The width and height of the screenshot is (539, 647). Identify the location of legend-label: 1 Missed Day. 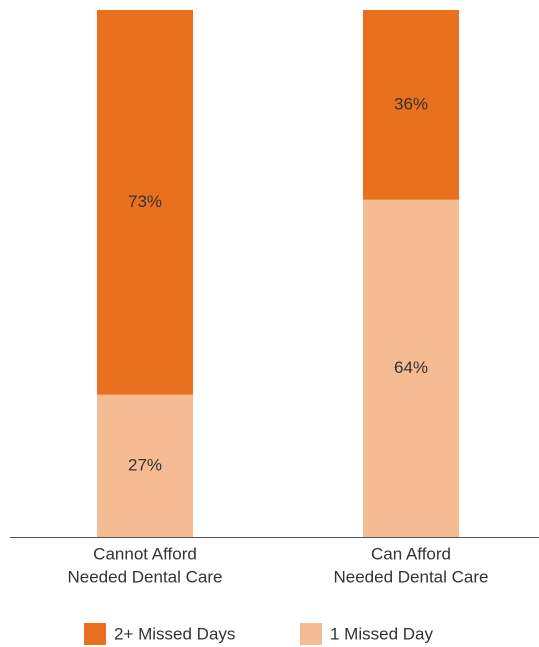
(381, 633).